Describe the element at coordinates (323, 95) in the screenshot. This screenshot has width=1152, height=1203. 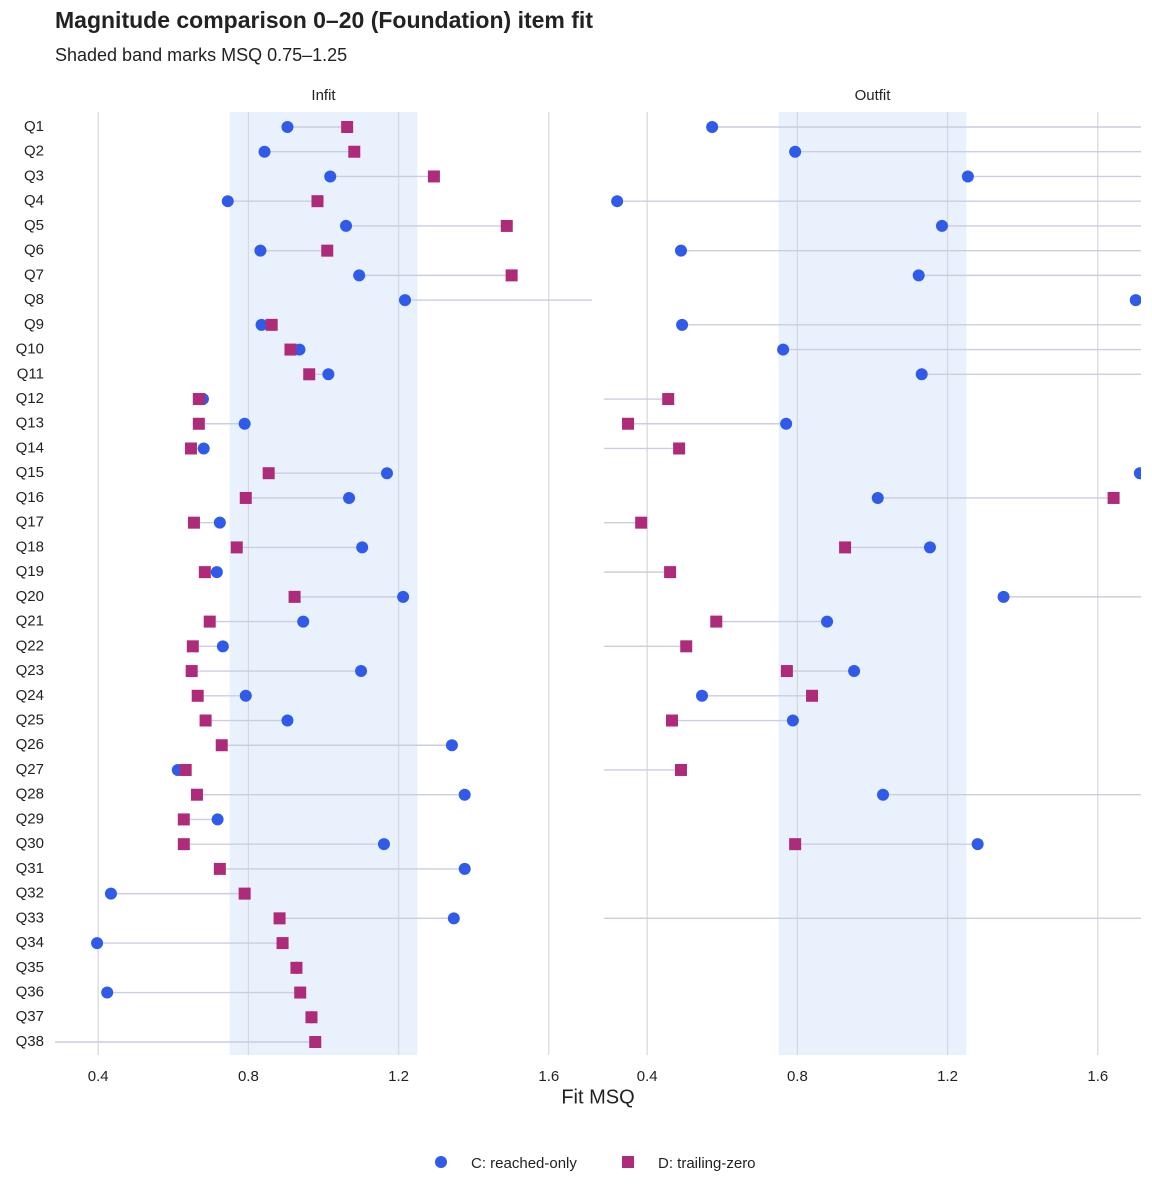
I see `facet-label: Infit` at that location.